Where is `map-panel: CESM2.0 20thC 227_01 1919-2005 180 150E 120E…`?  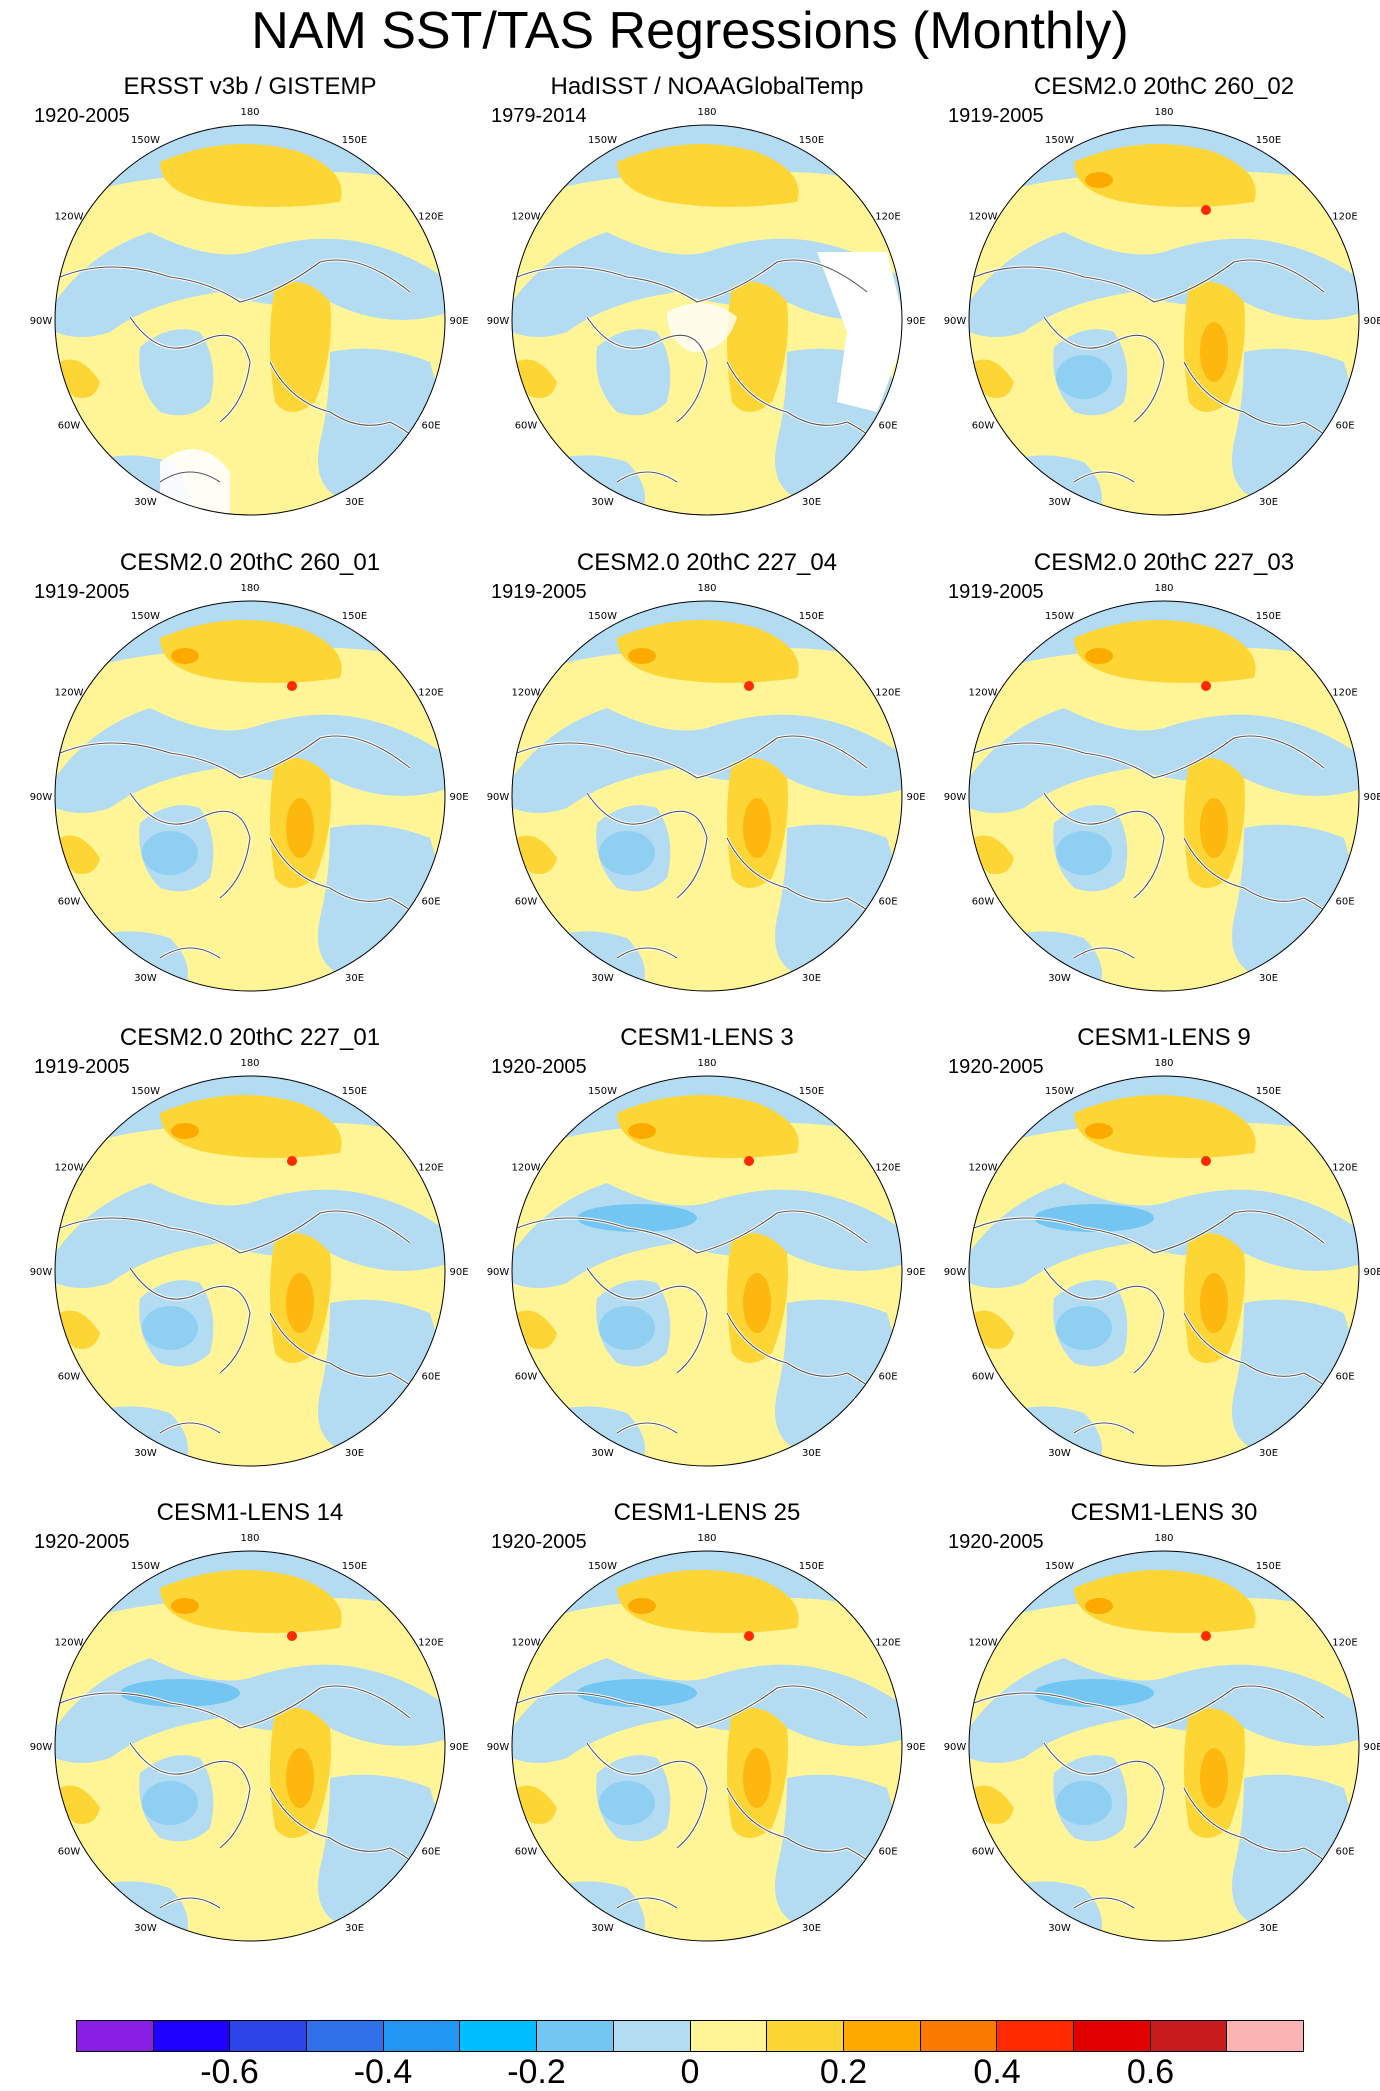
map-panel: CESM2.0 20thC 227_01 1919-2005 180 150E 120E… is located at coordinates (250, 1248).